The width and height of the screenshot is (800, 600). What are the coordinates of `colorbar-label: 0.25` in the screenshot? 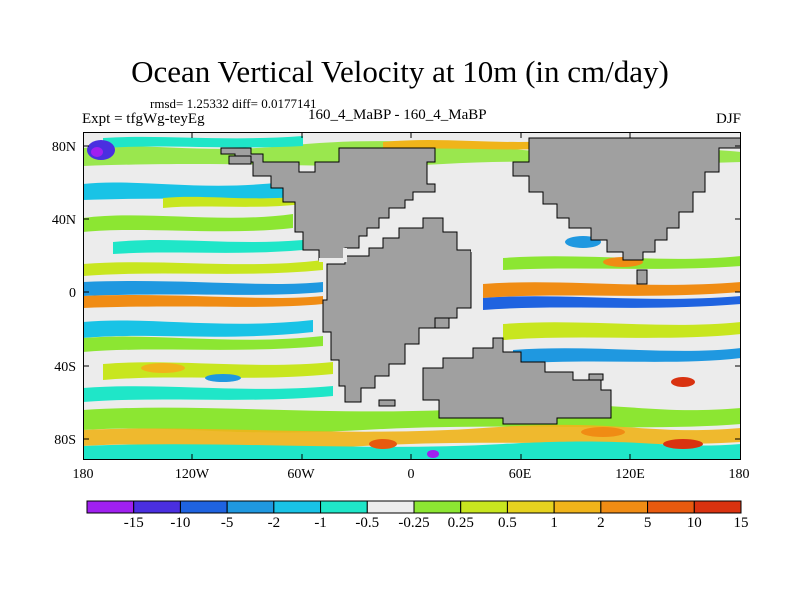 It's located at (460, 523).